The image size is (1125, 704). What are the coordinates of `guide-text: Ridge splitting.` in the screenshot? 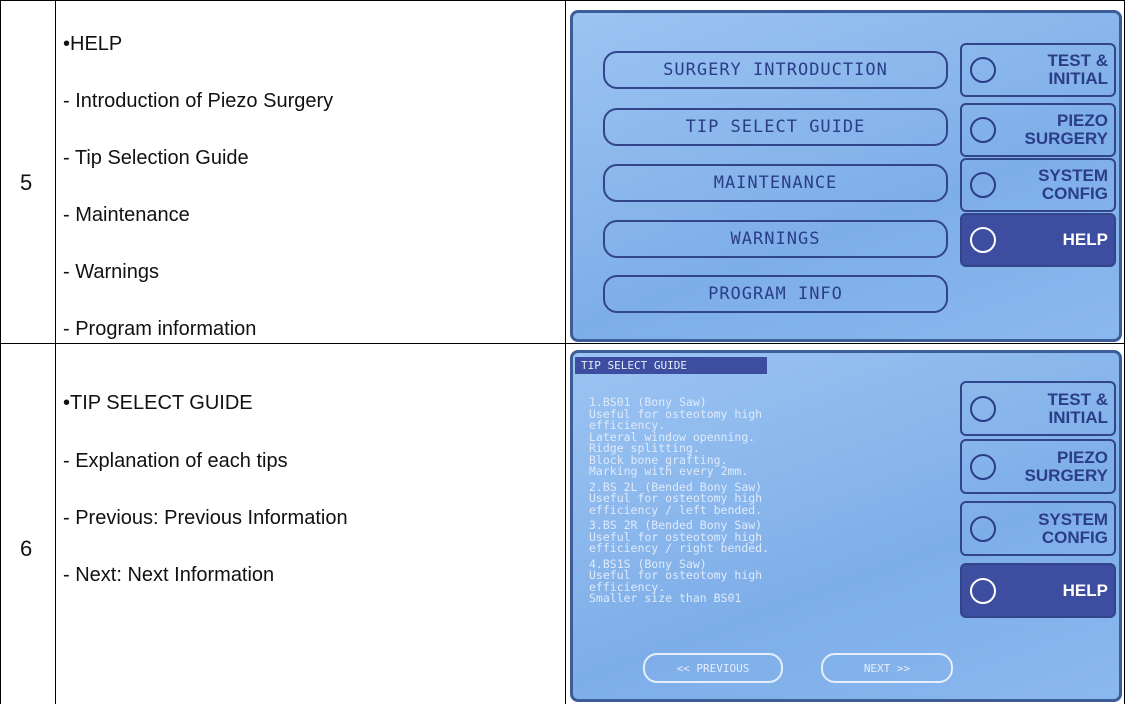 It's located at (644, 448).